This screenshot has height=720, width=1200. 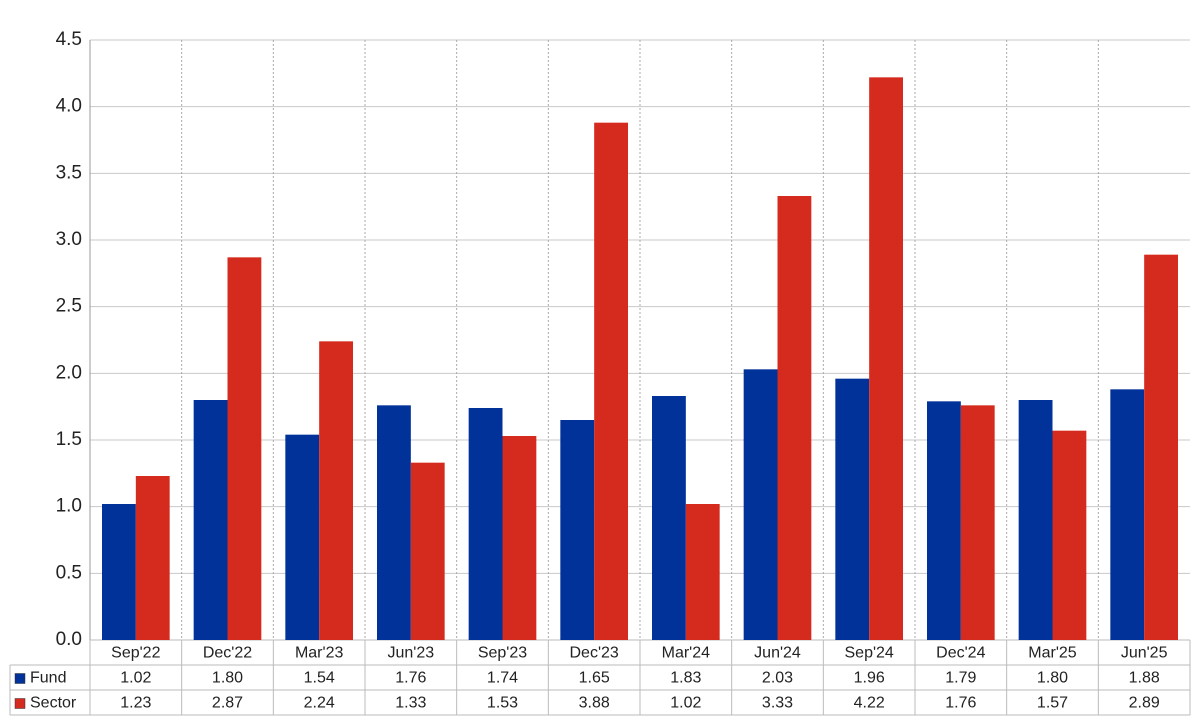 I want to click on data-label: 1.57, so click(x=1052, y=703).